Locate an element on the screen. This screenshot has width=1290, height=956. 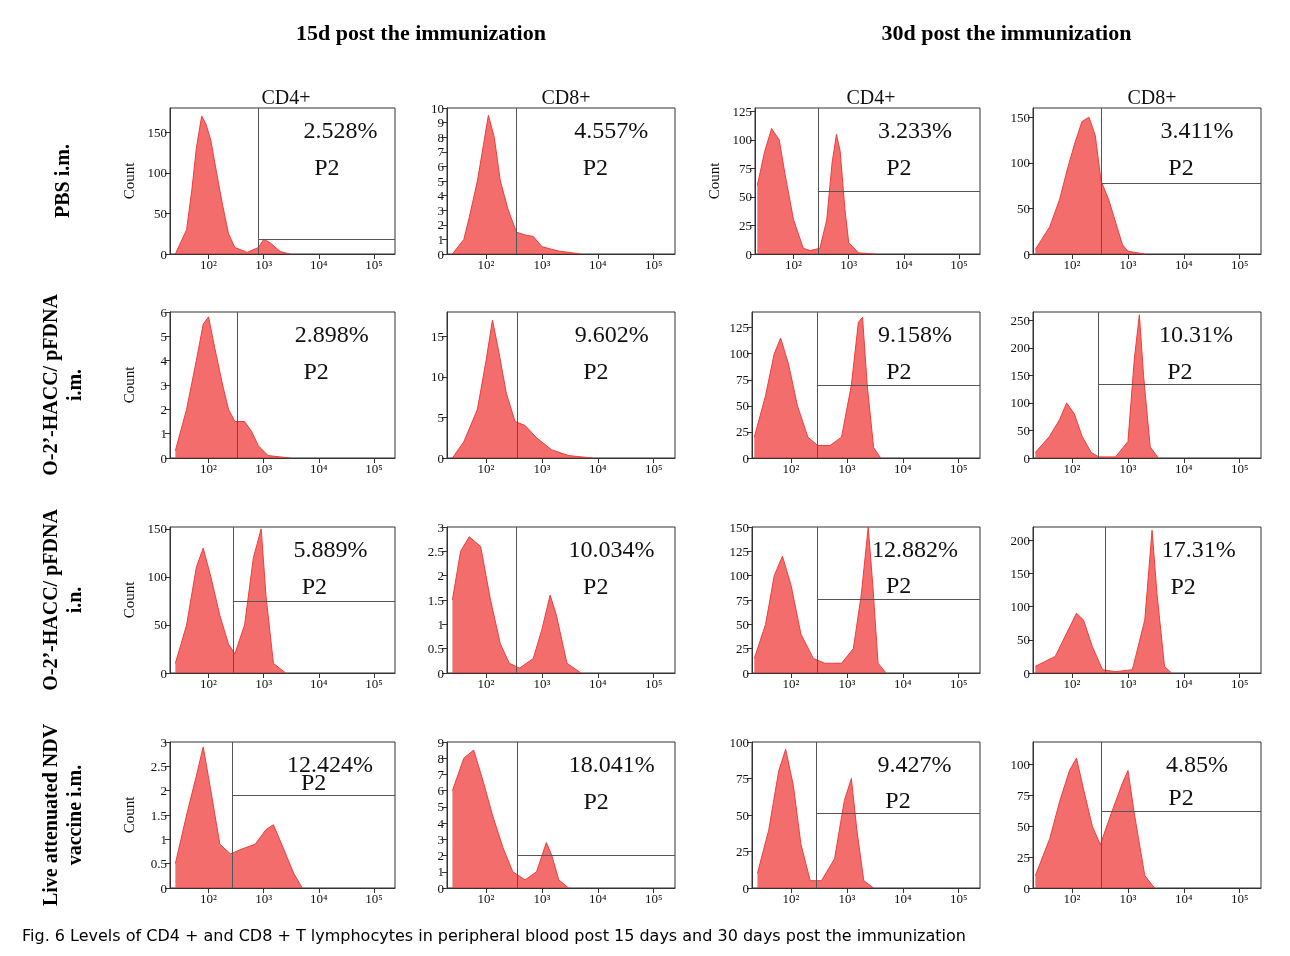
annotation: 3.411% is located at coordinates (1197, 129).